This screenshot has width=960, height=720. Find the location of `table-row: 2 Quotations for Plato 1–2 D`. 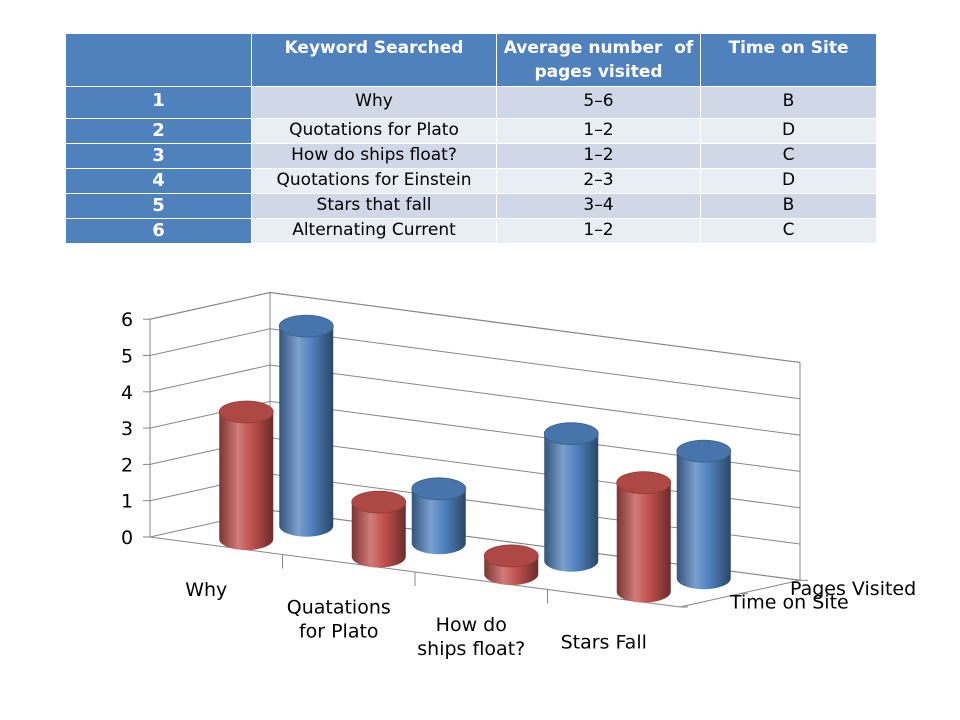

table-row: 2 Quotations for Plato 1–2 D is located at coordinates (471, 131).